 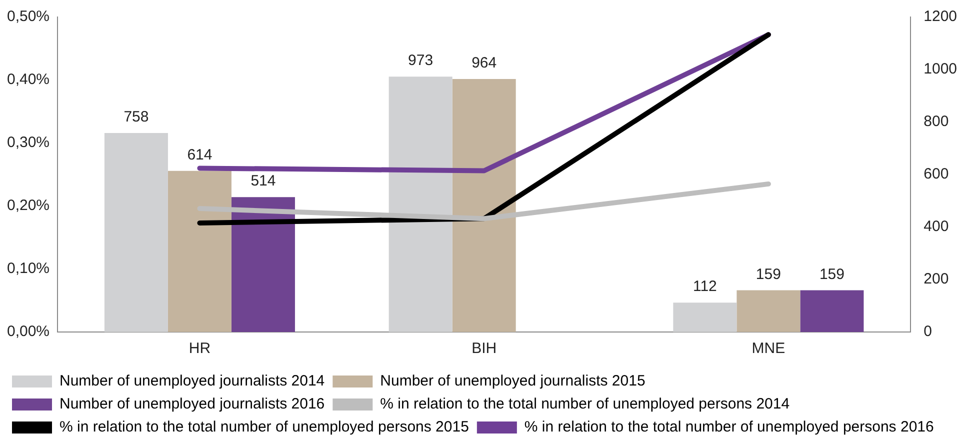 I want to click on x-tick-label: MNE, so click(x=769, y=349).